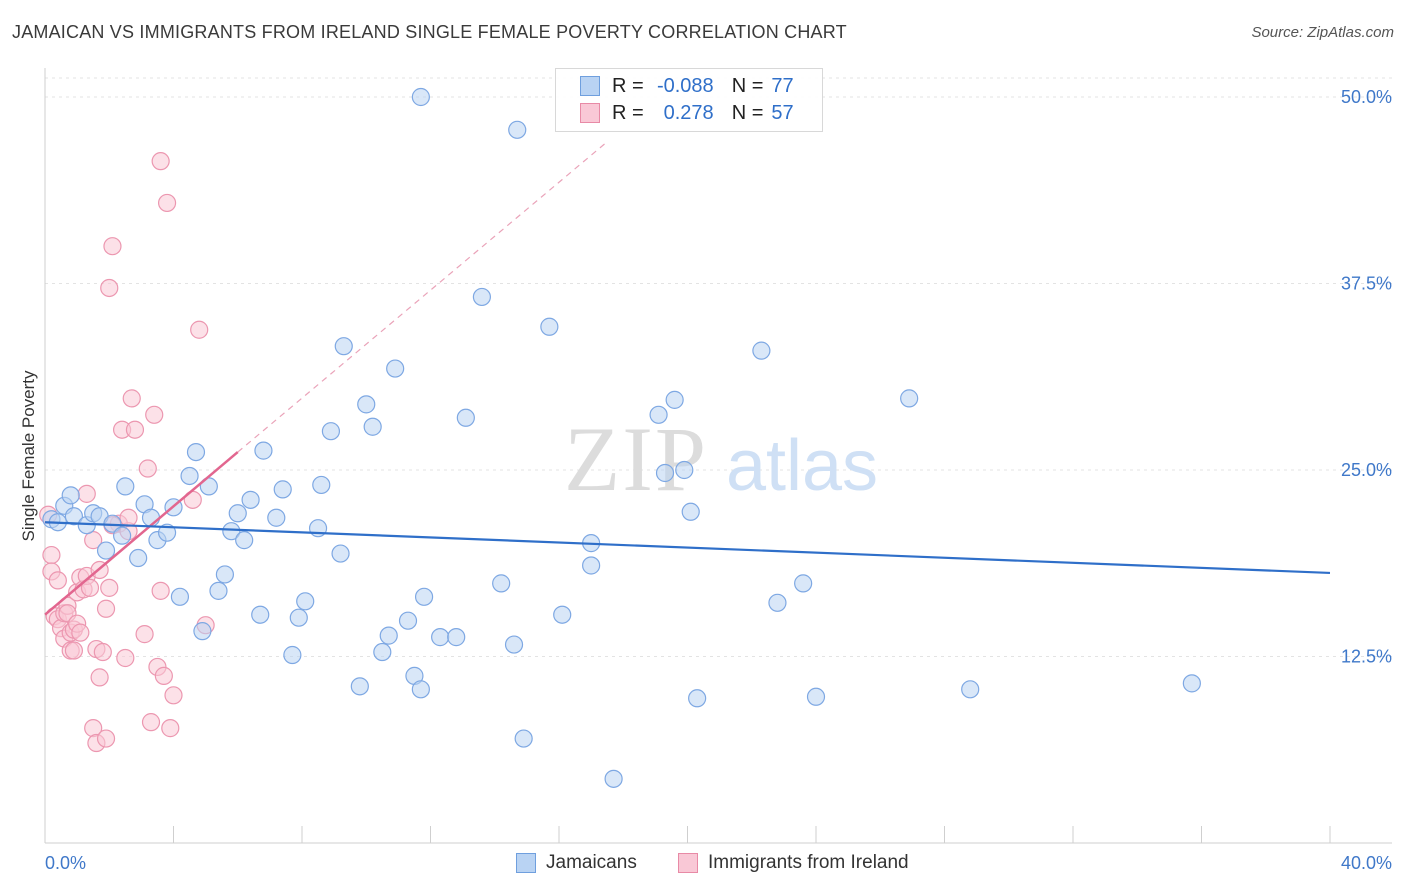  I want to click on watermark-atlas: atlas, so click(802, 466).